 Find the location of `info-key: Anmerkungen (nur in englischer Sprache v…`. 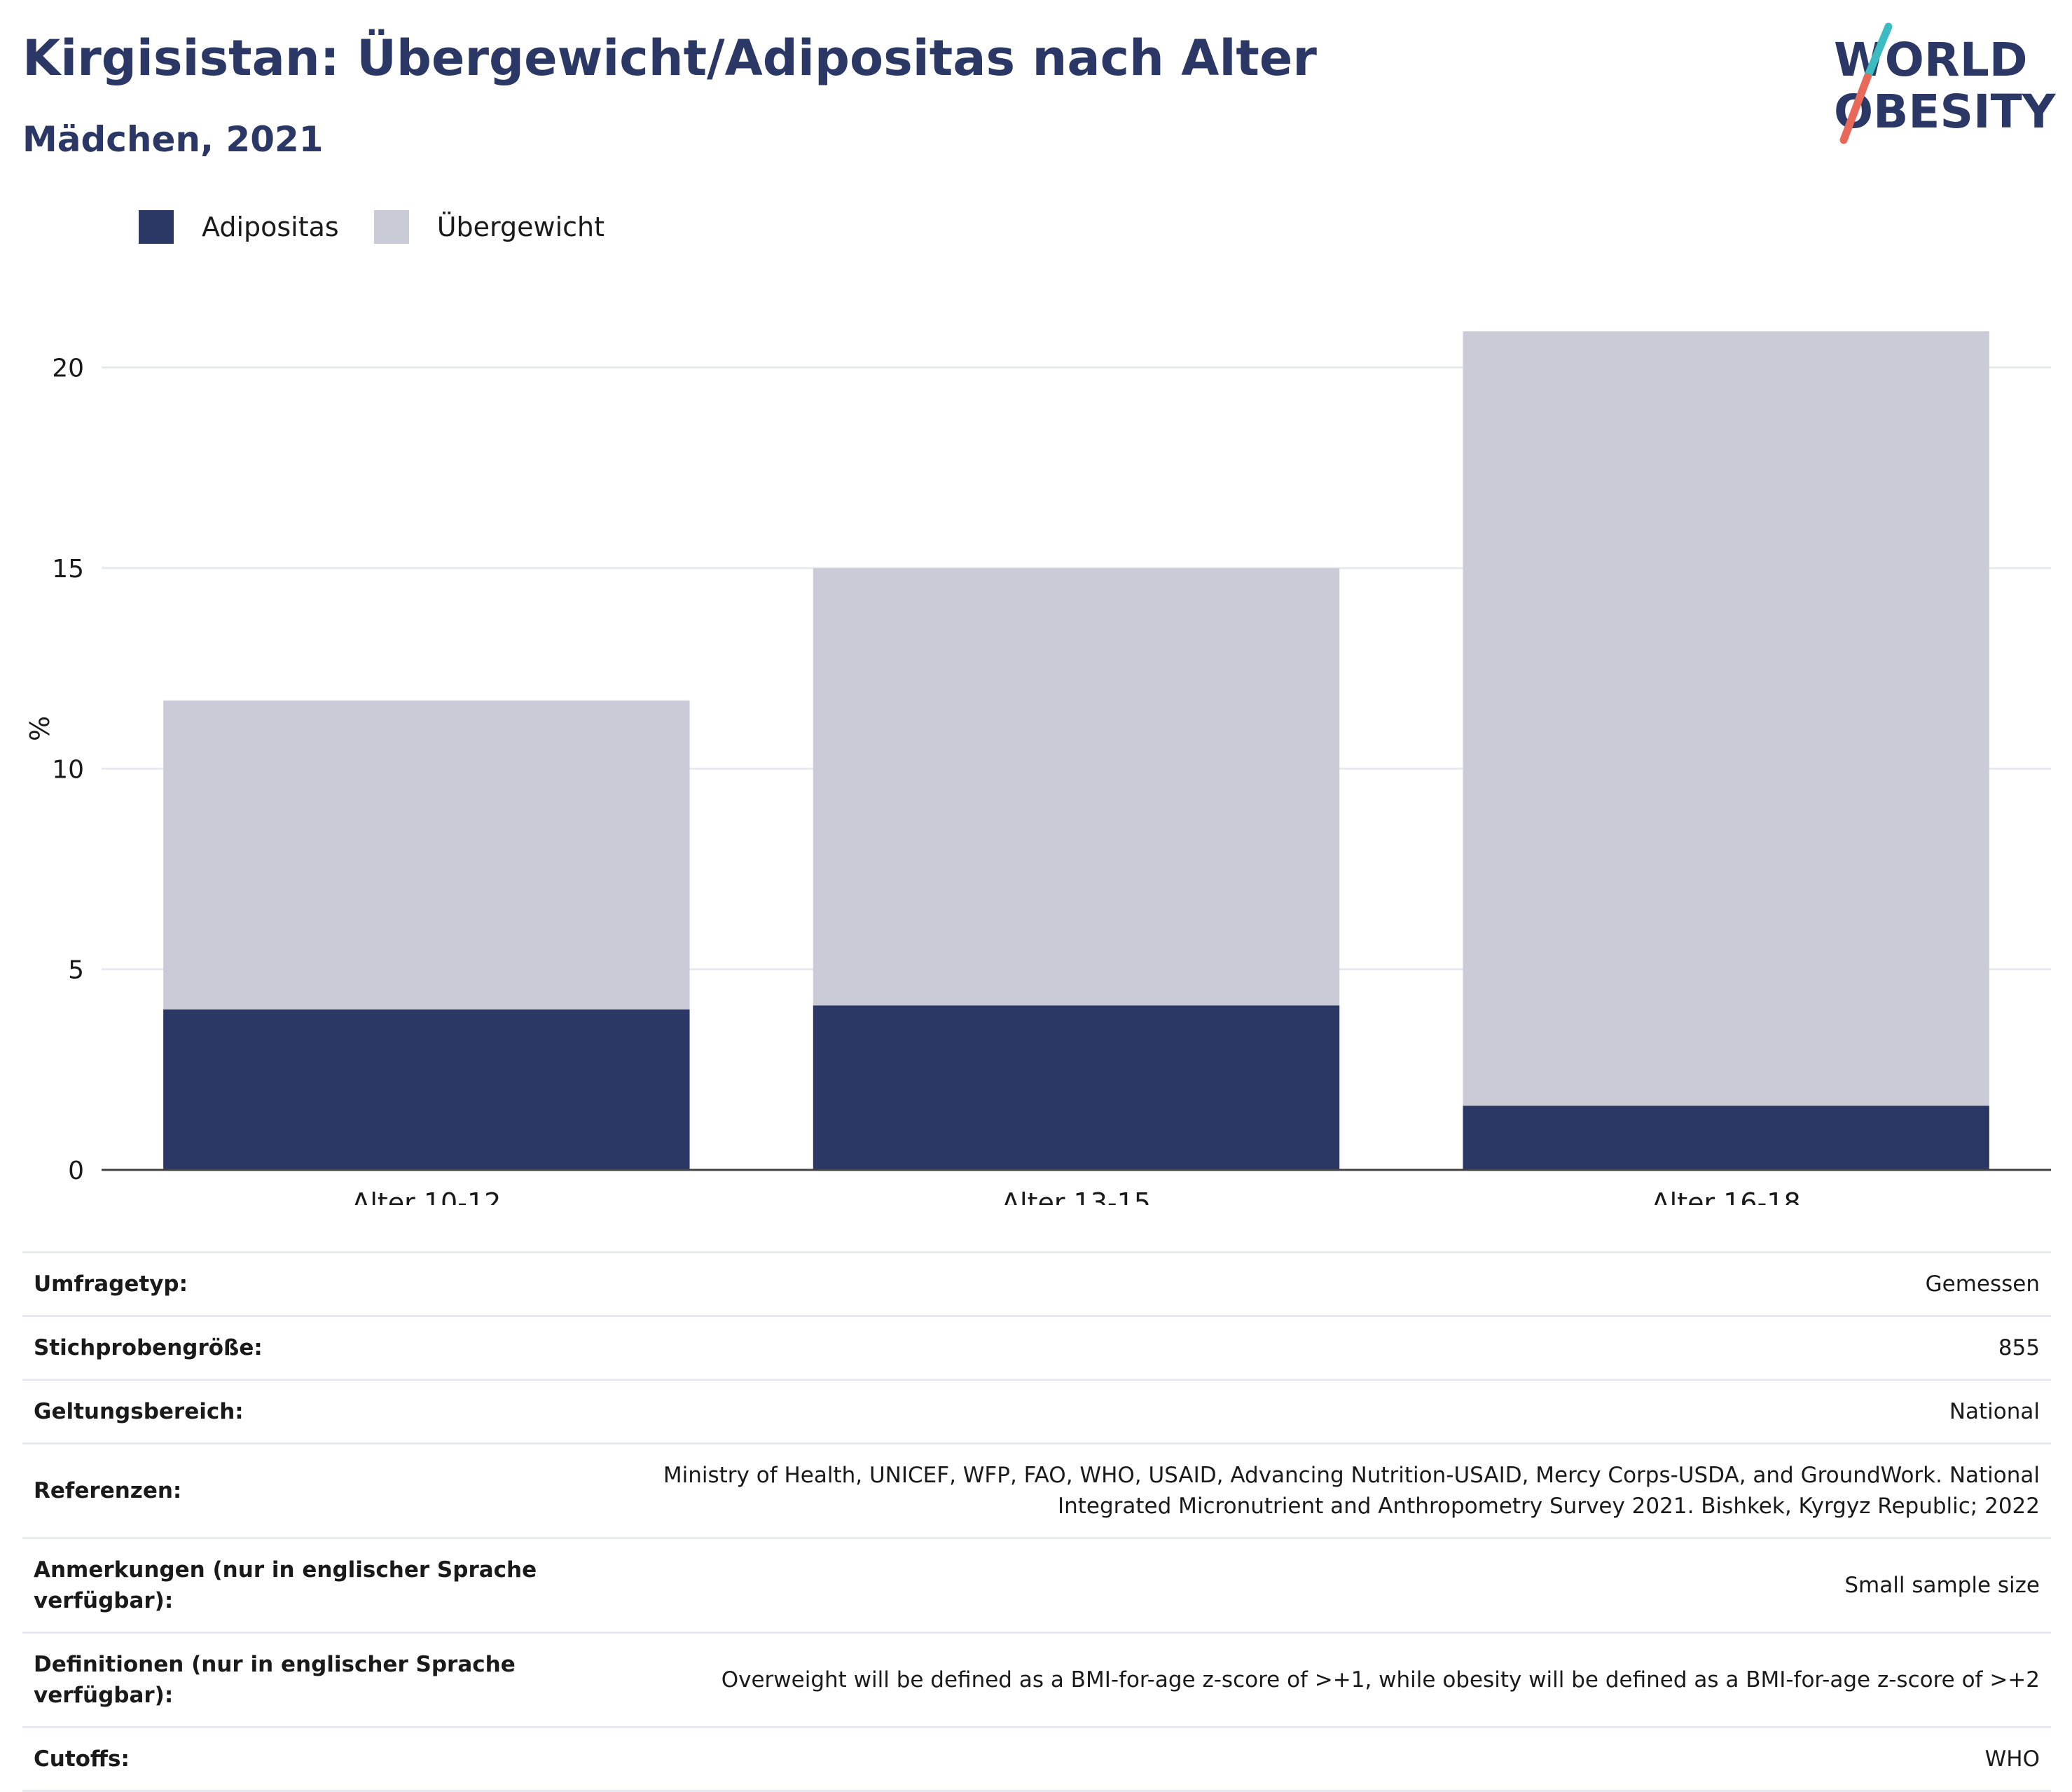

info-key: Anmerkungen (nur in englischer Sprache v… is located at coordinates (285, 1585).